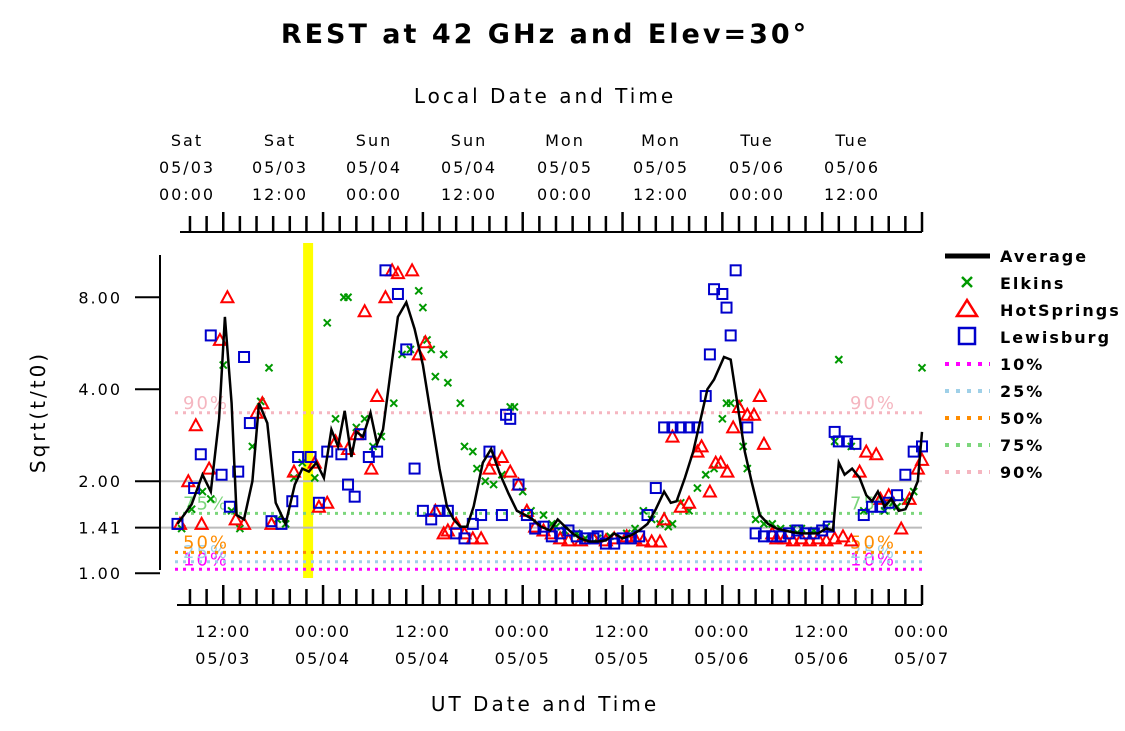 The width and height of the screenshot is (1125, 731). What do you see at coordinates (1022, 472) in the screenshot?
I see `legend-label: 90%` at bounding box center [1022, 472].